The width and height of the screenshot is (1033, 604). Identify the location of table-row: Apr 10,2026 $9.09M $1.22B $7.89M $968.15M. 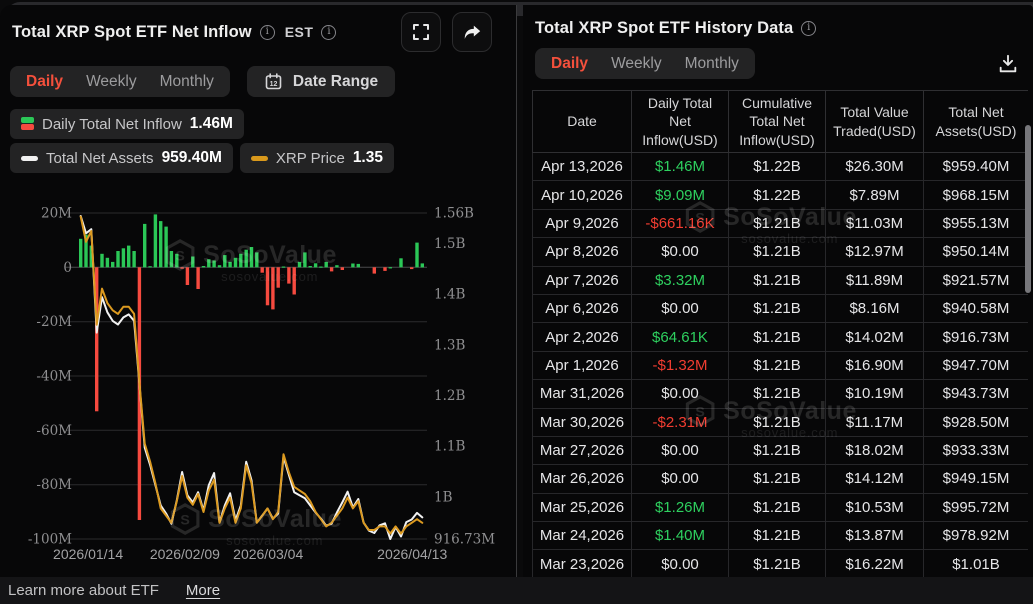
(780, 195).